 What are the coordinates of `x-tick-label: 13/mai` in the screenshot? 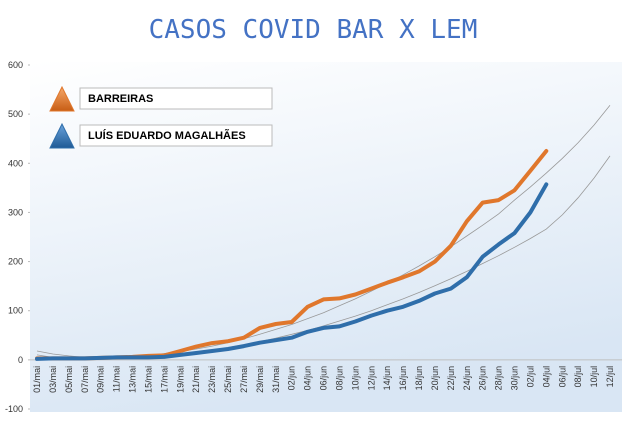 It's located at (133, 379).